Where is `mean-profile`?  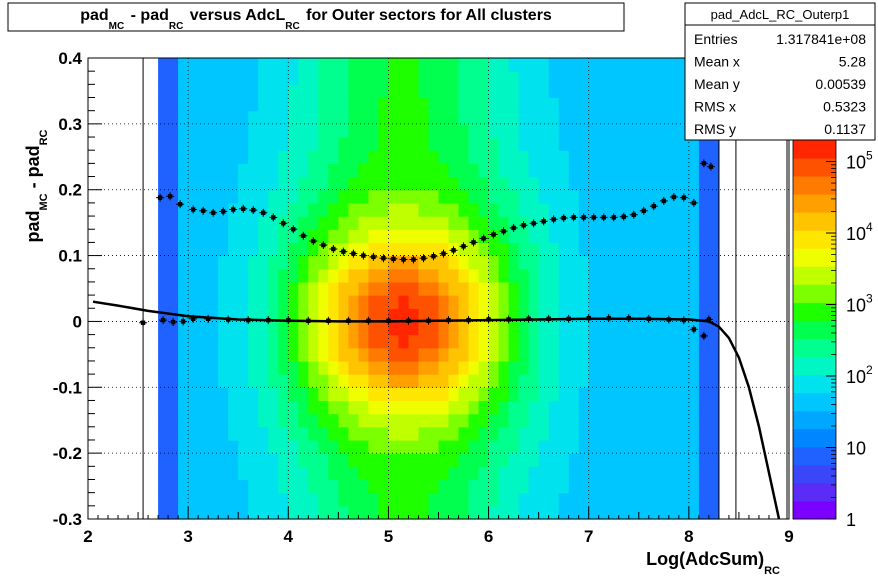
mean-profile is located at coordinates (426, 327).